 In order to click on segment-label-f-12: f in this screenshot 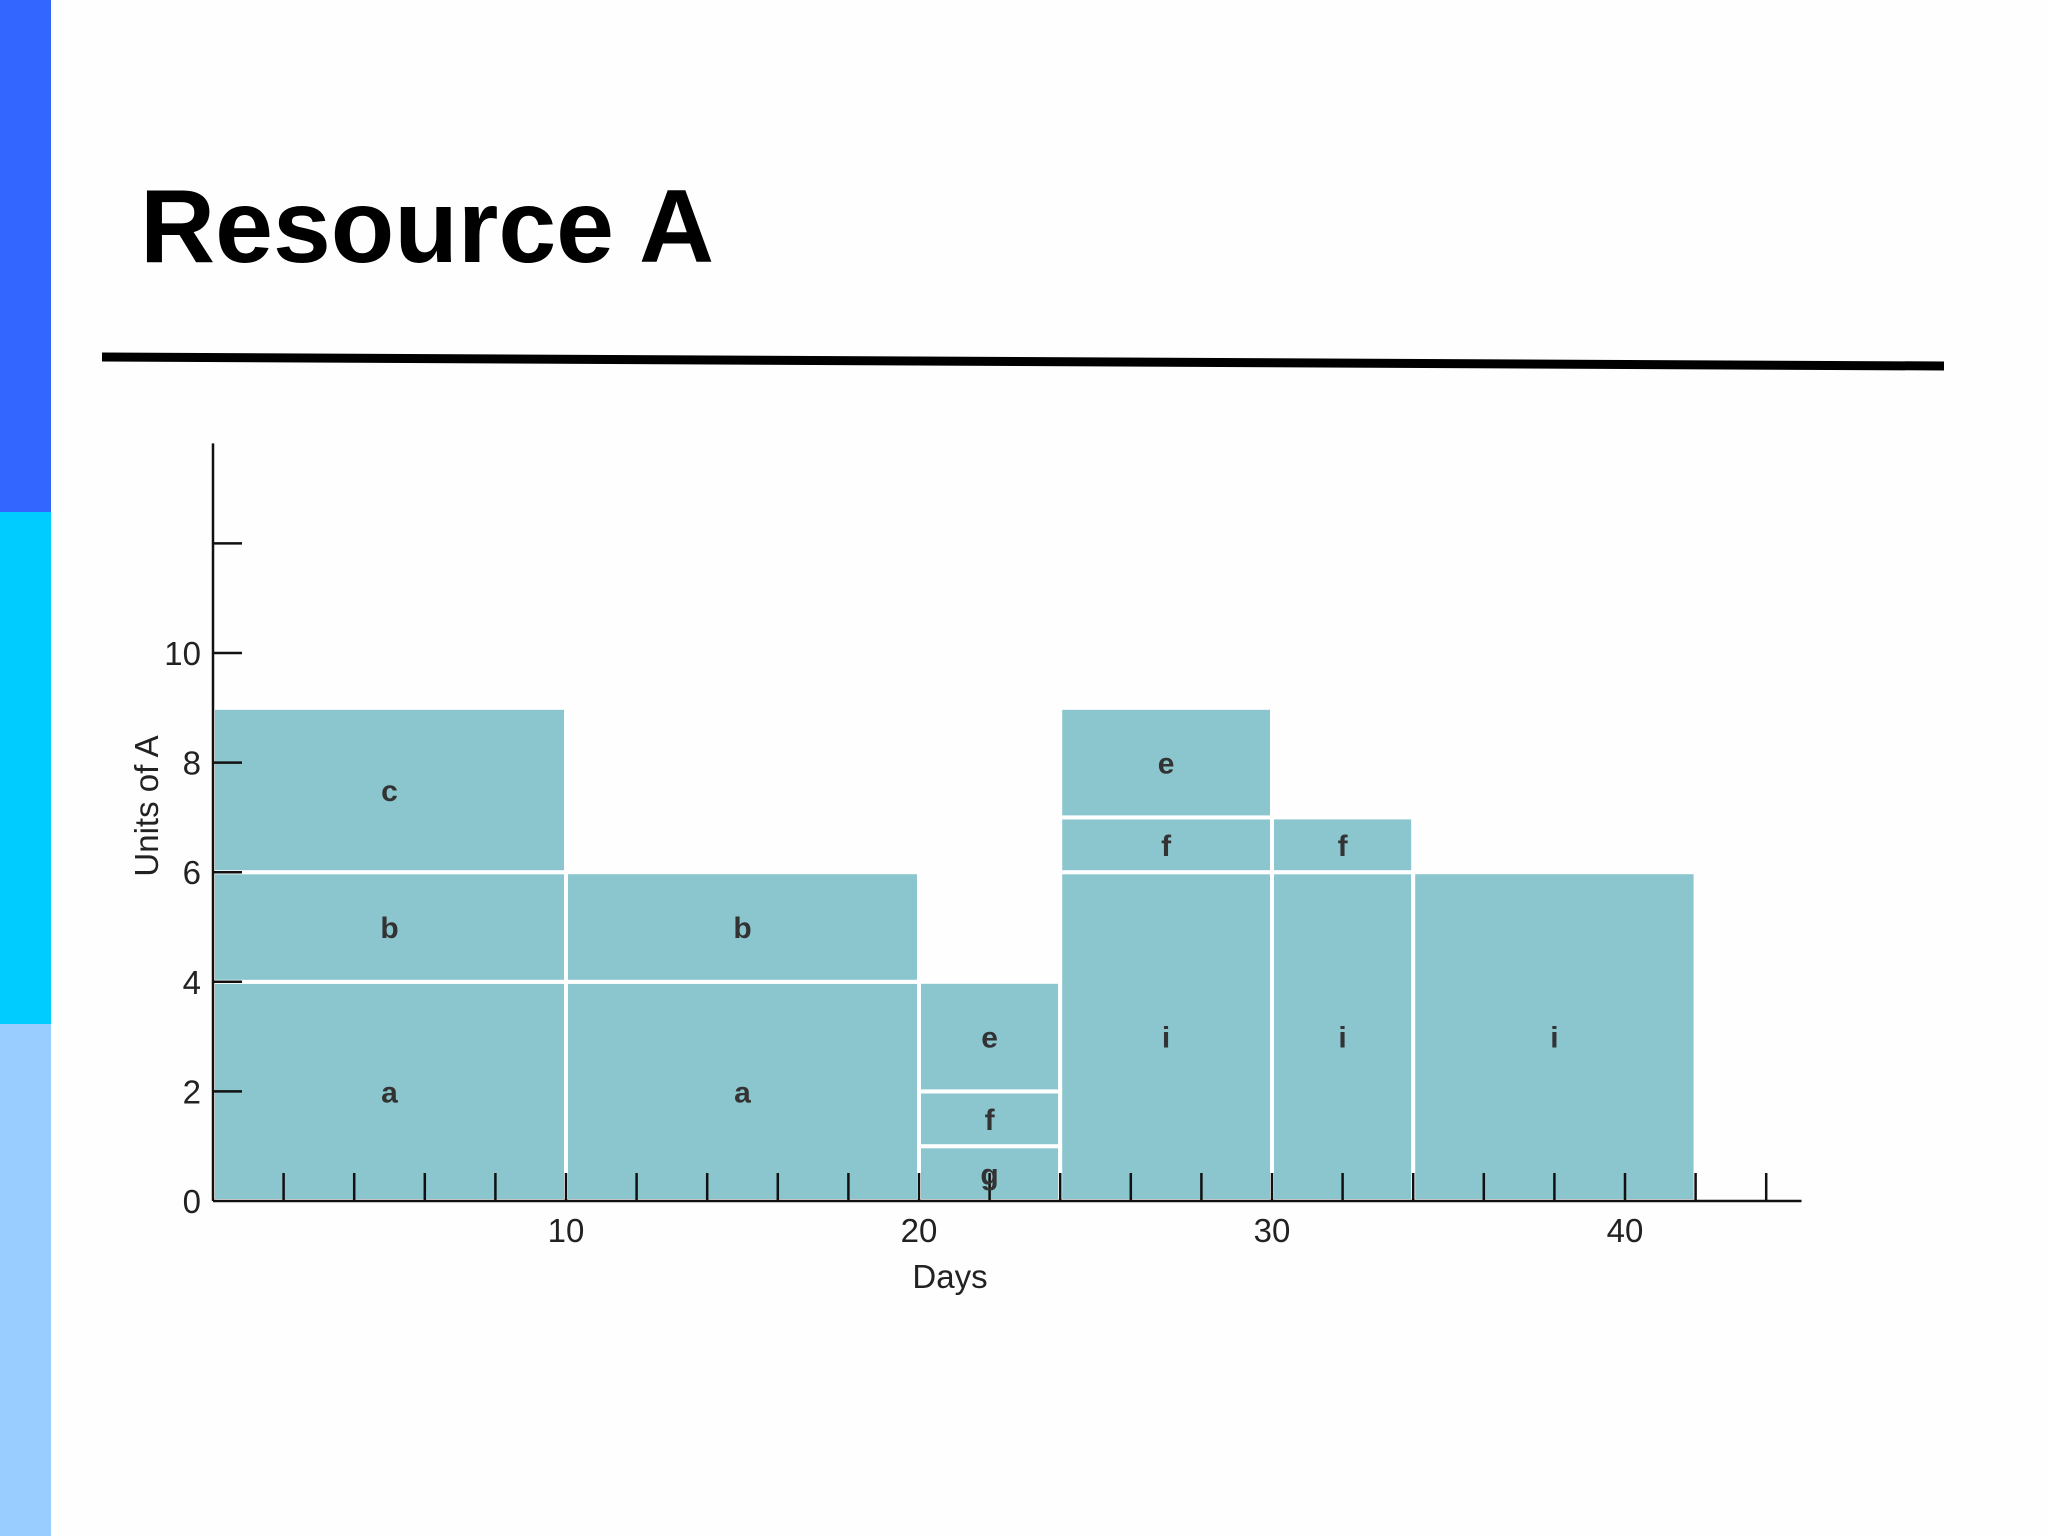, I will do `click(1343, 846)`.